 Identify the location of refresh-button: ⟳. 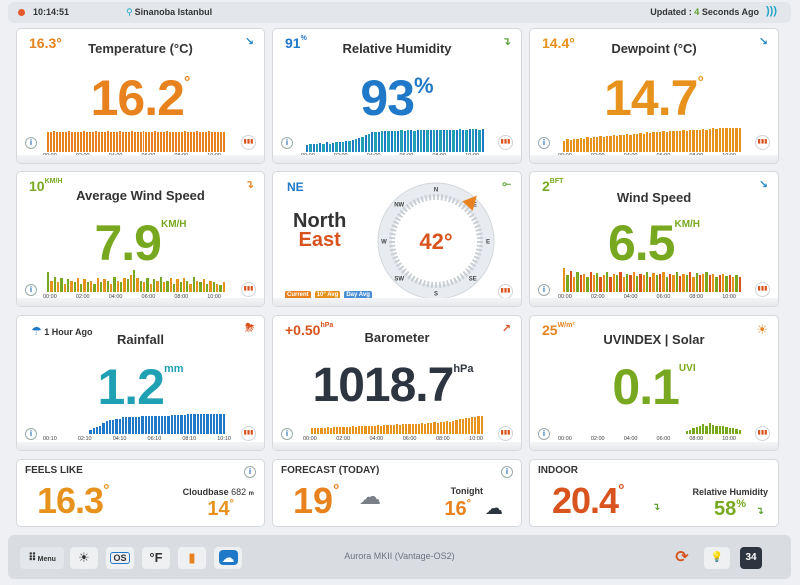
(682, 558).